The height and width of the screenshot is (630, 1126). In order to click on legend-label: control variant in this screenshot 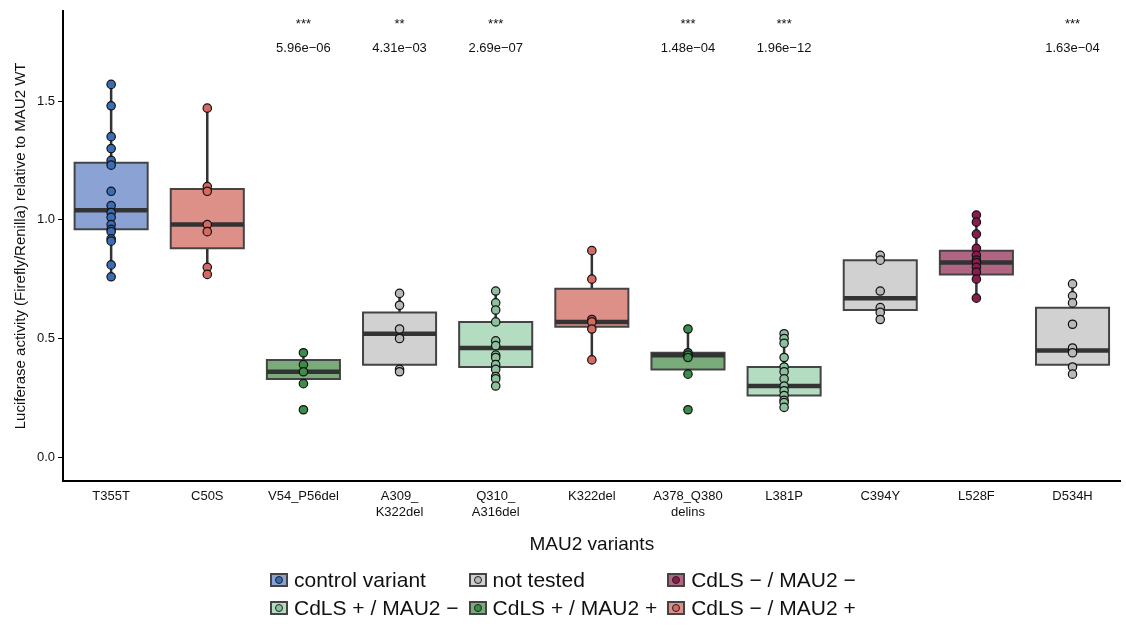, I will do `click(360, 580)`.